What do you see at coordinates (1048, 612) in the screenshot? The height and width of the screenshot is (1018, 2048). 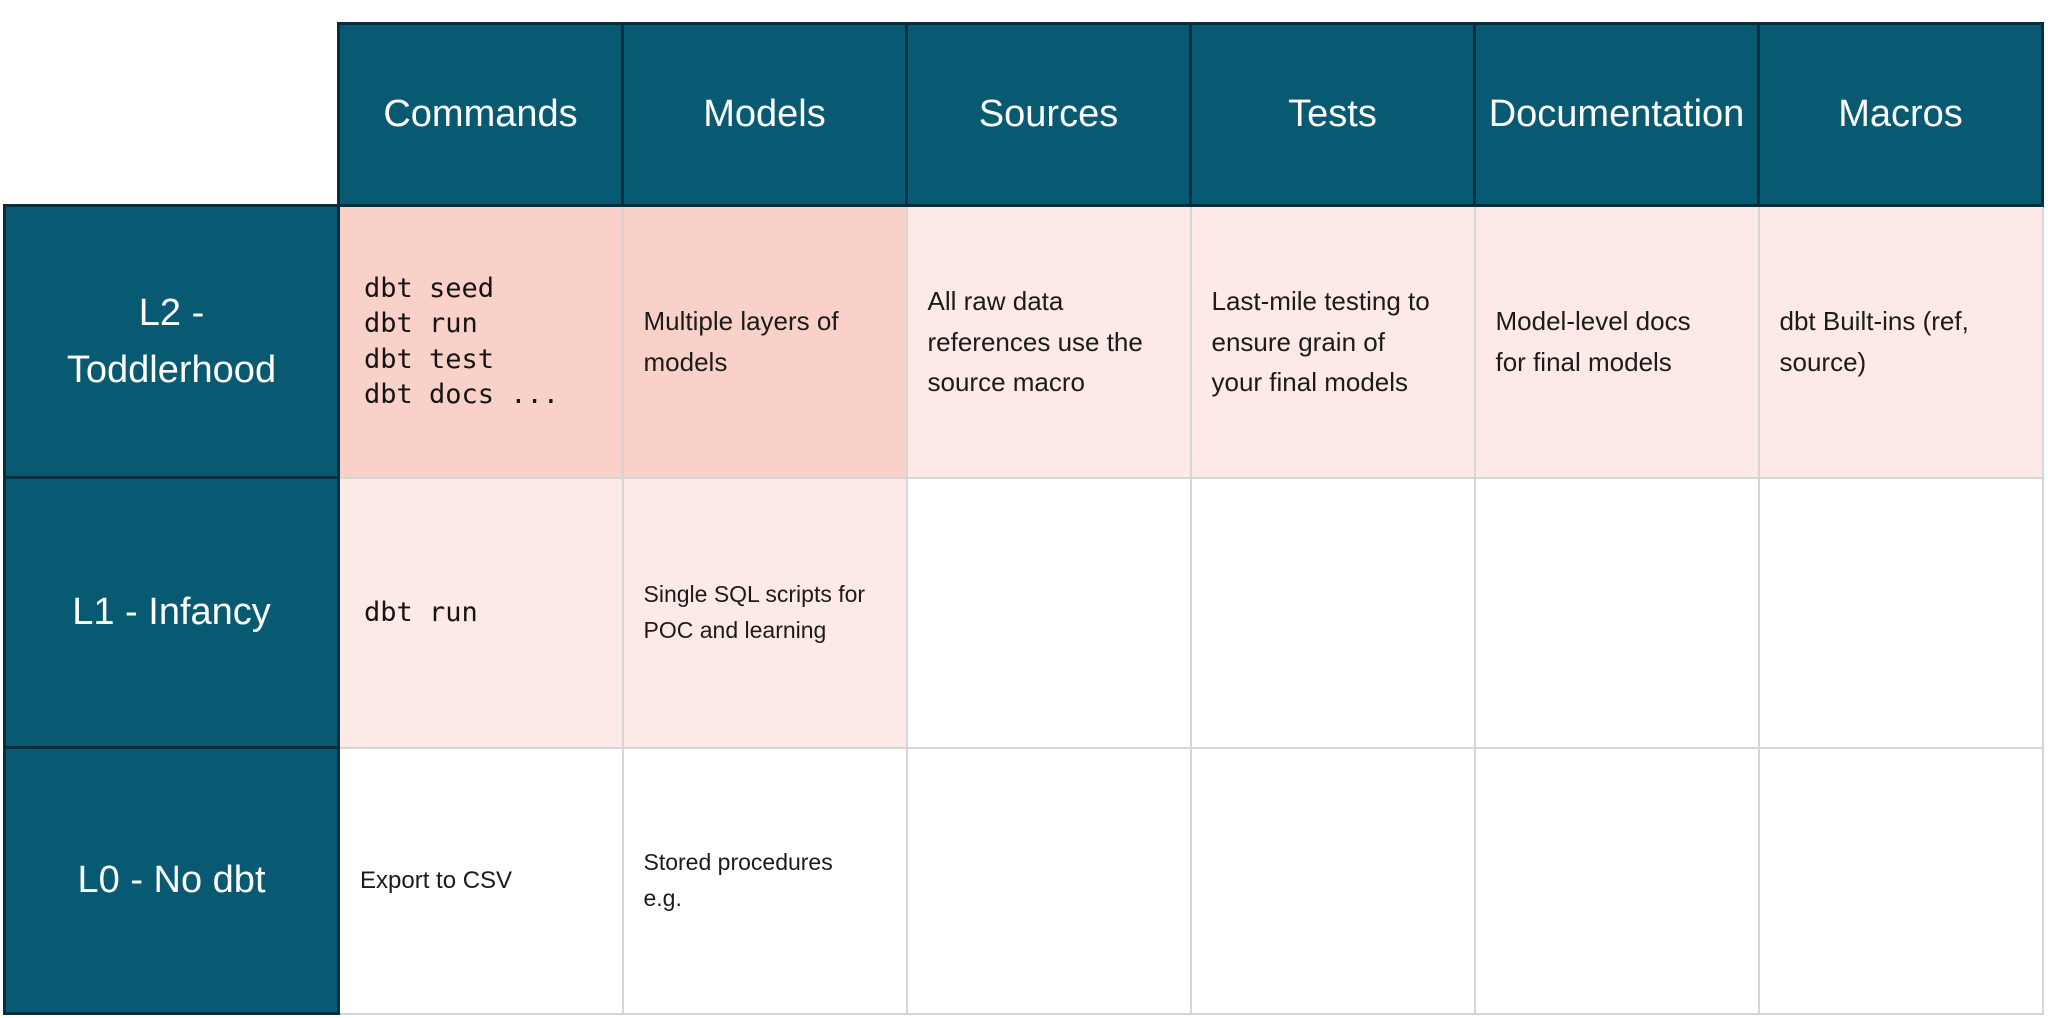 I see `cell-l1-sources` at bounding box center [1048, 612].